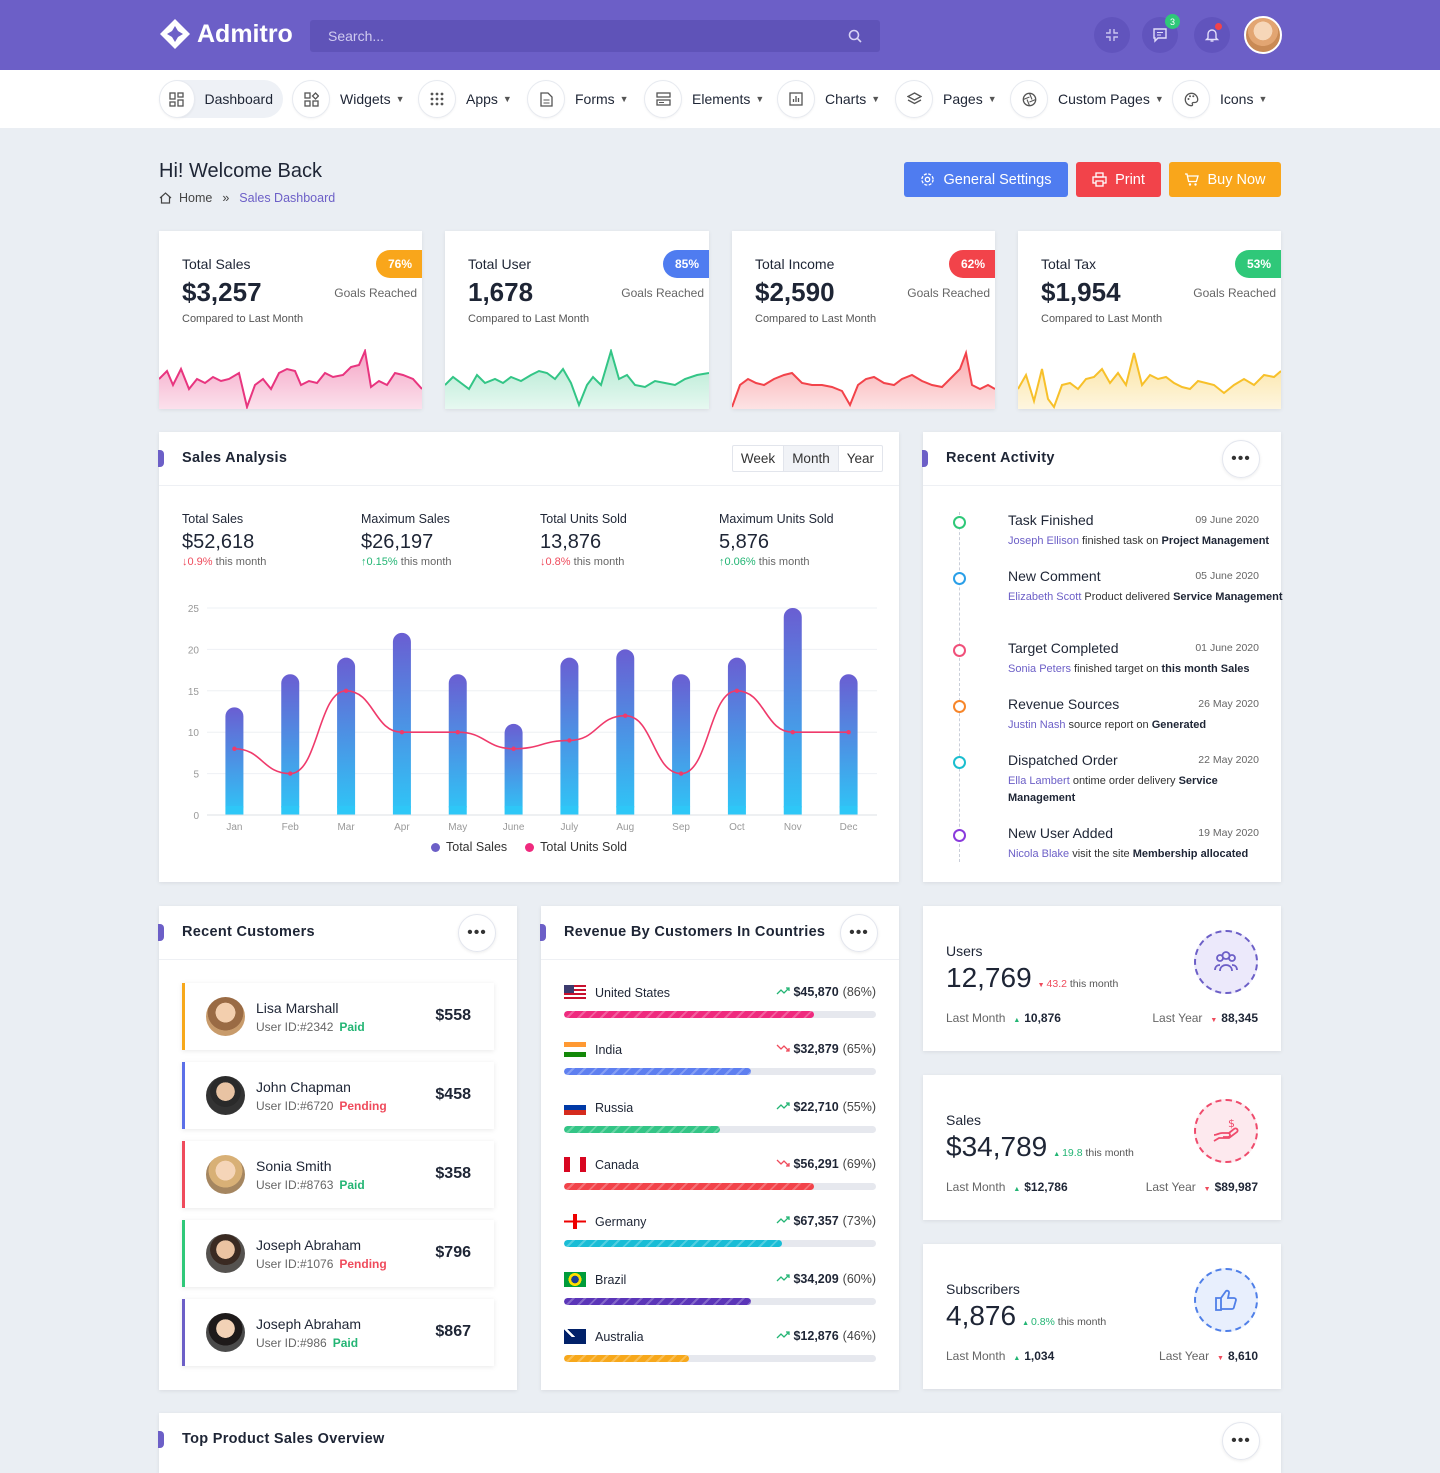  What do you see at coordinates (1124, 781) in the screenshot?
I see `activity-text: ontime order delivery` at bounding box center [1124, 781].